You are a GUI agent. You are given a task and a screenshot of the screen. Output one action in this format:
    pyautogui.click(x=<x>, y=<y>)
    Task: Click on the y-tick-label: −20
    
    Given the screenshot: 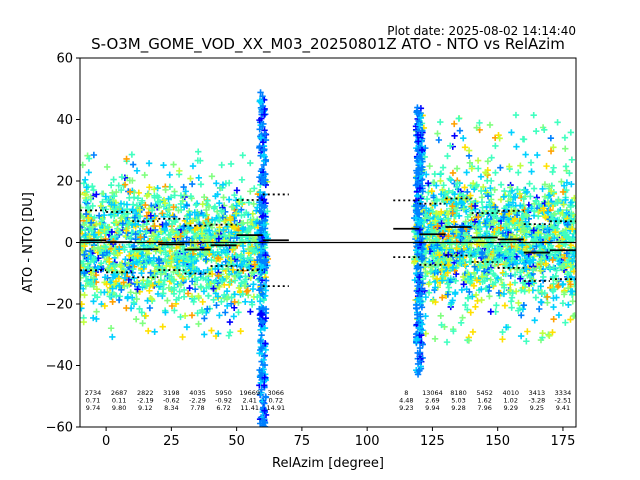 What is the action you would take?
    pyautogui.click(x=59, y=305)
    